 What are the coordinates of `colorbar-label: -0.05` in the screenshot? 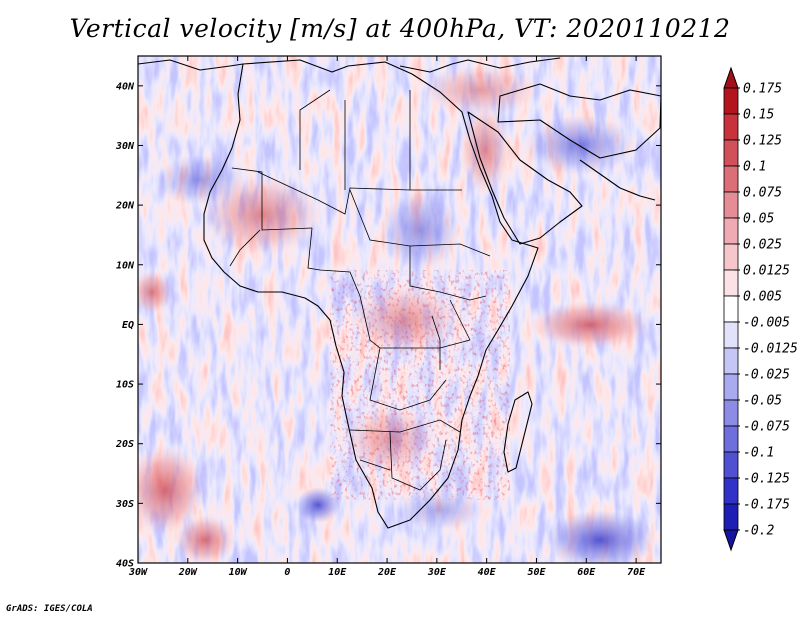 It's located at (762, 401).